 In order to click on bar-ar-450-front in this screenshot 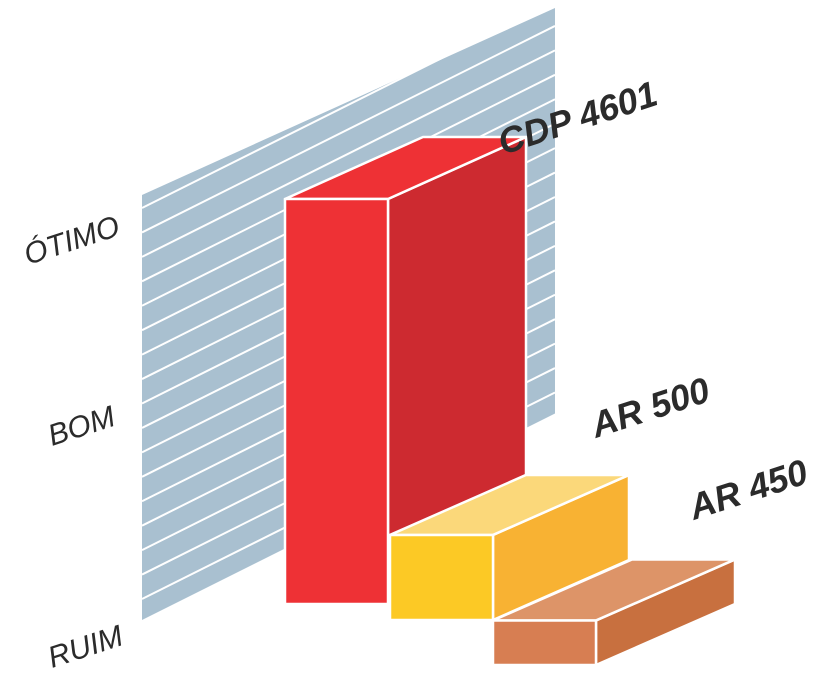, I will do `click(544, 643)`.